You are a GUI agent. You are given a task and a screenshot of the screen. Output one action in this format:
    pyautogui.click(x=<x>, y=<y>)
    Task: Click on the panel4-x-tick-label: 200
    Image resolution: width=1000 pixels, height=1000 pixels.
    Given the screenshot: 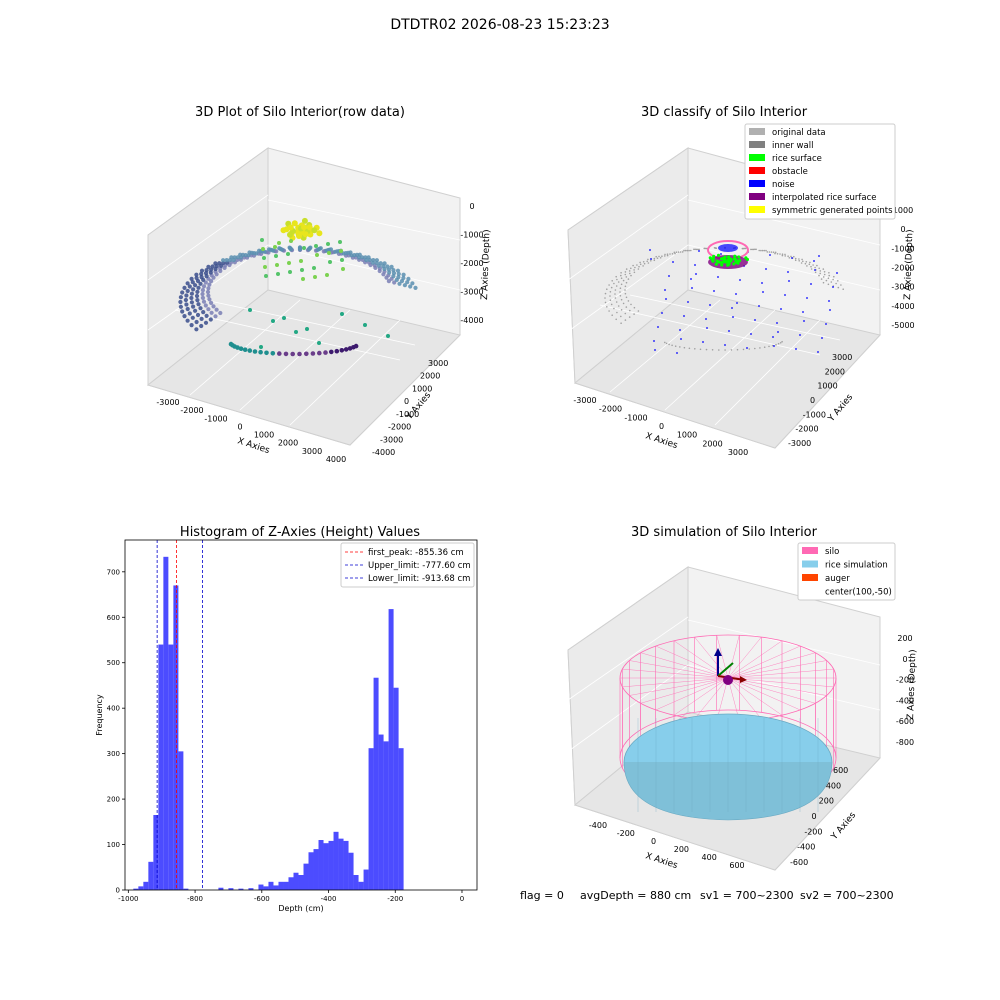 What is the action you would take?
    pyautogui.click(x=681, y=849)
    